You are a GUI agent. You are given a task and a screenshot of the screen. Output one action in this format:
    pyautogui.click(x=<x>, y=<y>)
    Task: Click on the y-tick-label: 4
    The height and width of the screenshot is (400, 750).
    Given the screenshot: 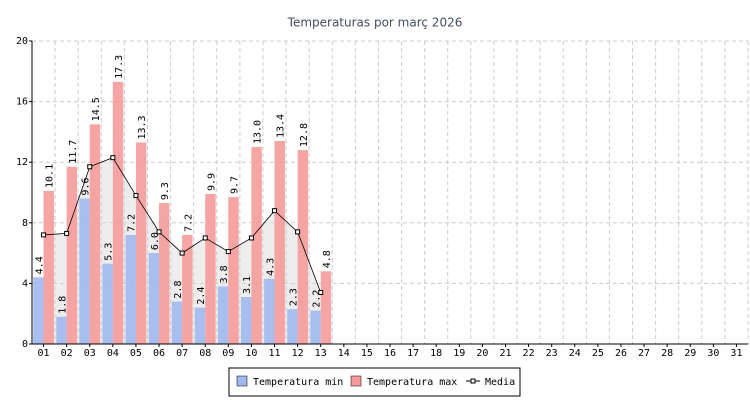 What is the action you would take?
    pyautogui.click(x=25, y=283)
    